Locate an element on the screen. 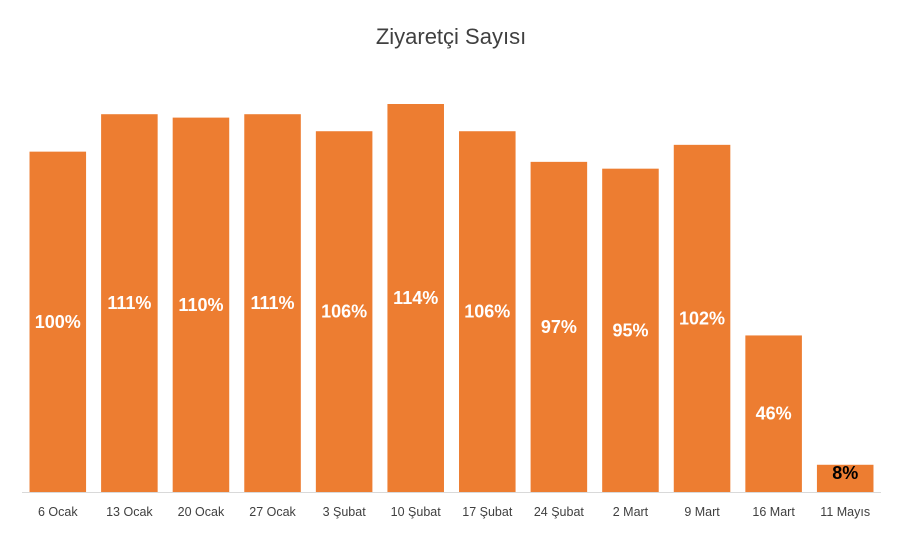  x-tick-label: 24 Şubat is located at coordinates (559, 512).